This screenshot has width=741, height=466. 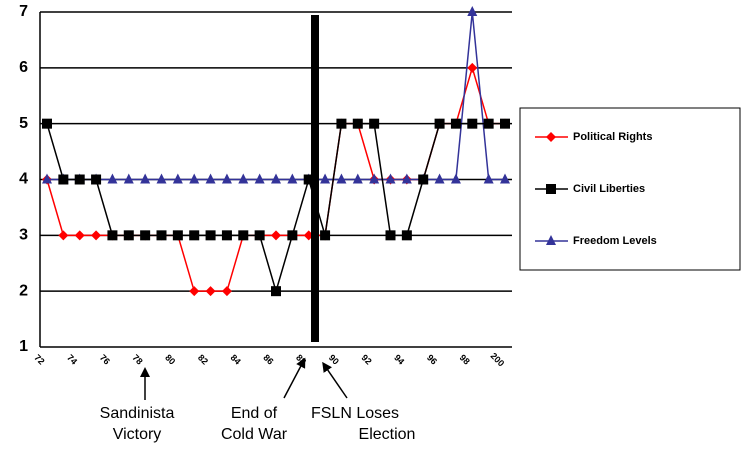 What do you see at coordinates (137, 434) in the screenshot?
I see `annotation: Victory` at bounding box center [137, 434].